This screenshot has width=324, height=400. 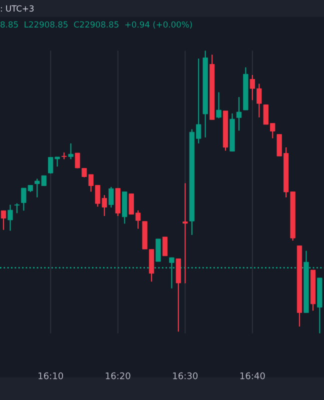 What do you see at coordinates (17, 8) in the screenshot?
I see `text: : UTC+3` at bounding box center [17, 8].